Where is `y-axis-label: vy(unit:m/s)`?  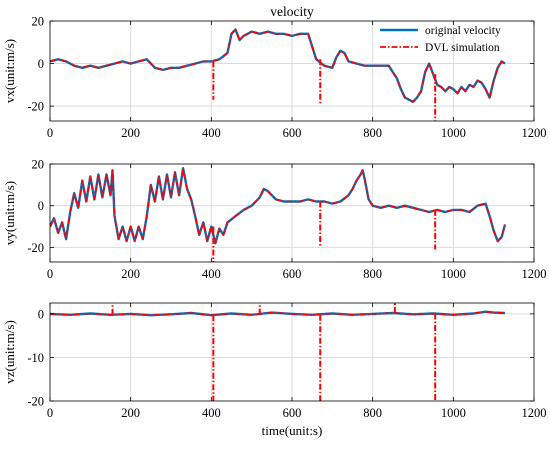 y-axis-label: vy(unit:m/s) is located at coordinates (9, 213).